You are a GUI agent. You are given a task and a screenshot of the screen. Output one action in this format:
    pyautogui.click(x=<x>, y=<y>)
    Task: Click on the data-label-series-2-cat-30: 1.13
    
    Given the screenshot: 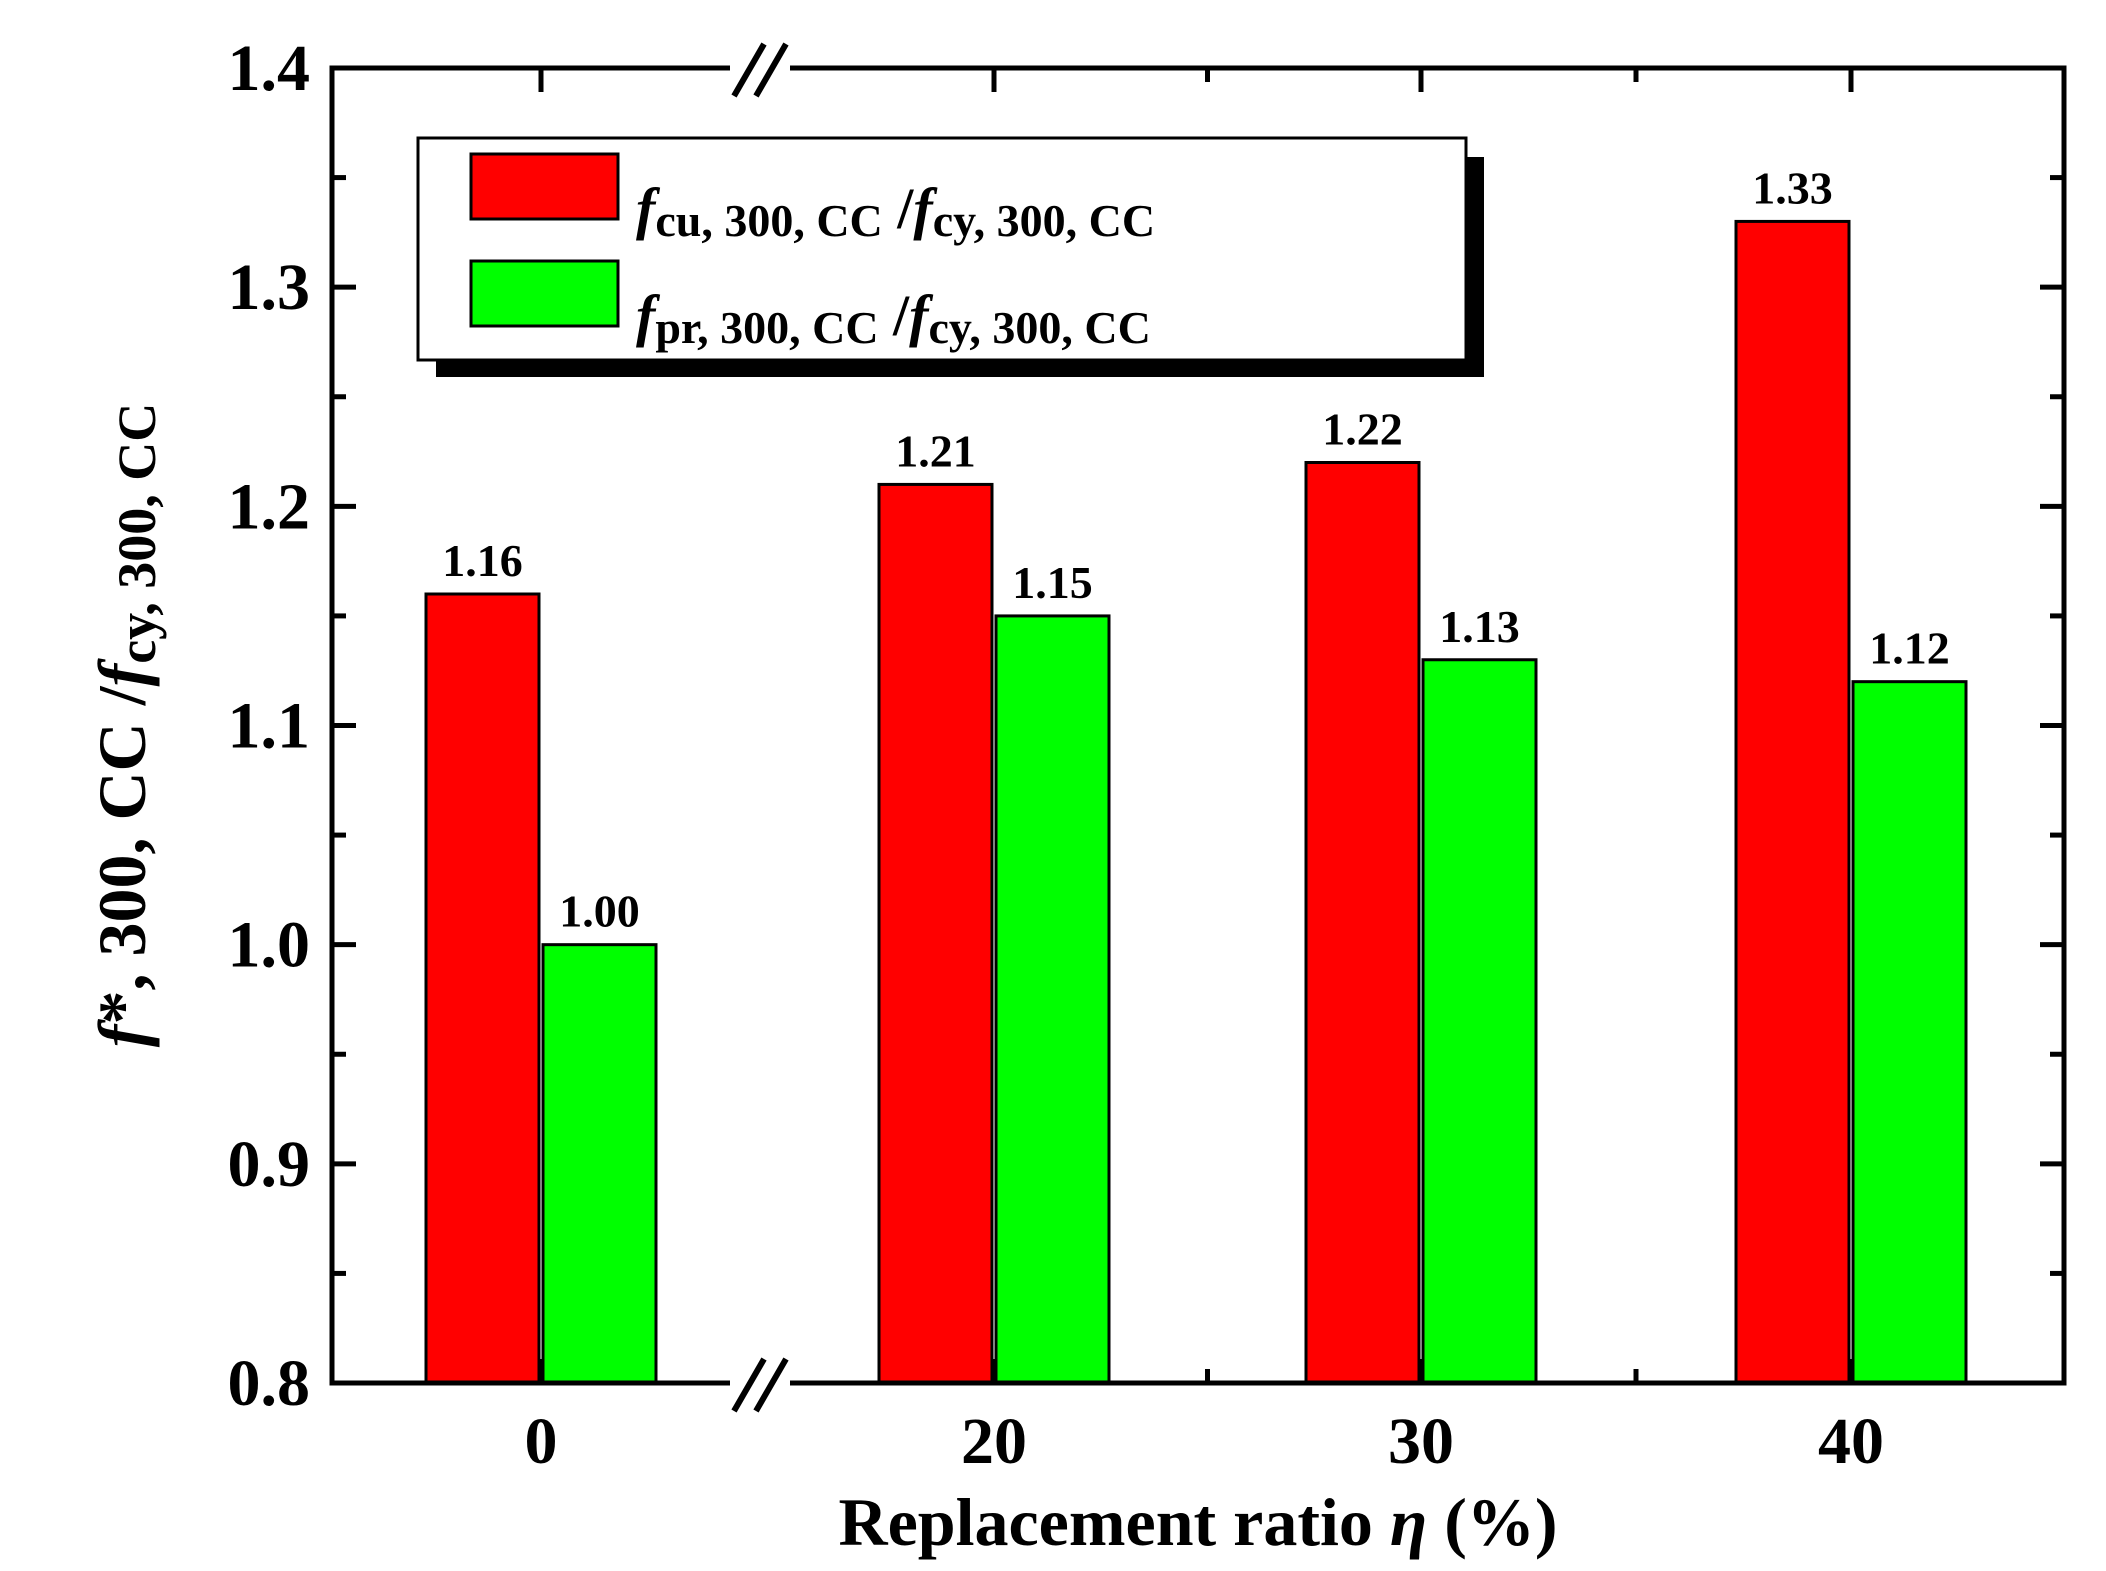 What is the action you would take?
    pyautogui.click(x=1479, y=626)
    